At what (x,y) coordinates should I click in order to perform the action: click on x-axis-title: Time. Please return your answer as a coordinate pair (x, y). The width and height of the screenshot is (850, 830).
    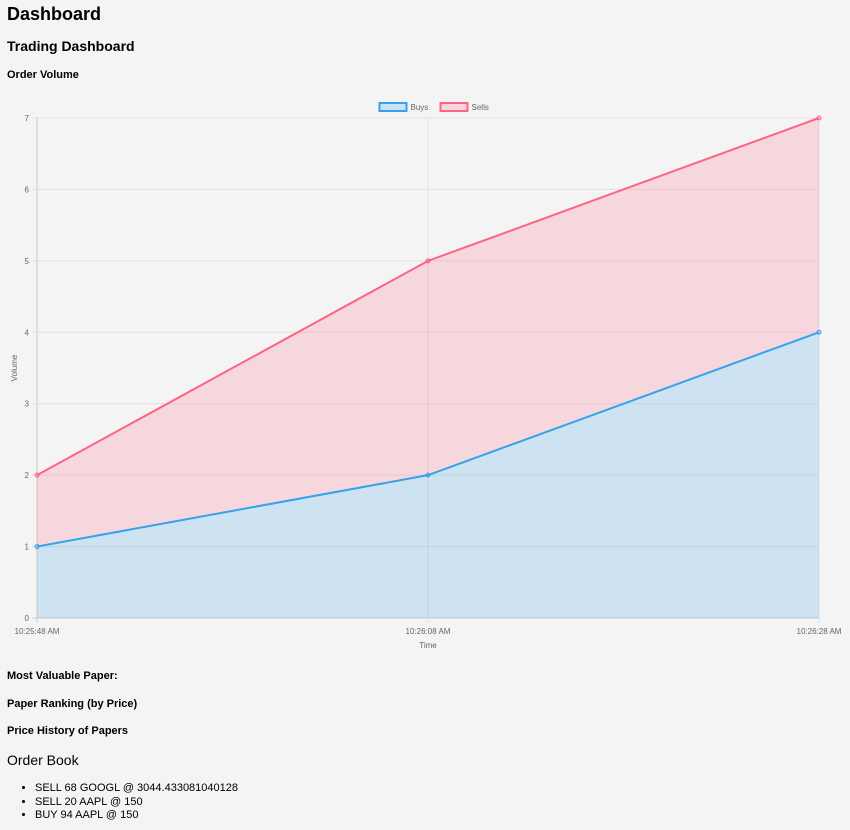
    Looking at the image, I should click on (428, 645).